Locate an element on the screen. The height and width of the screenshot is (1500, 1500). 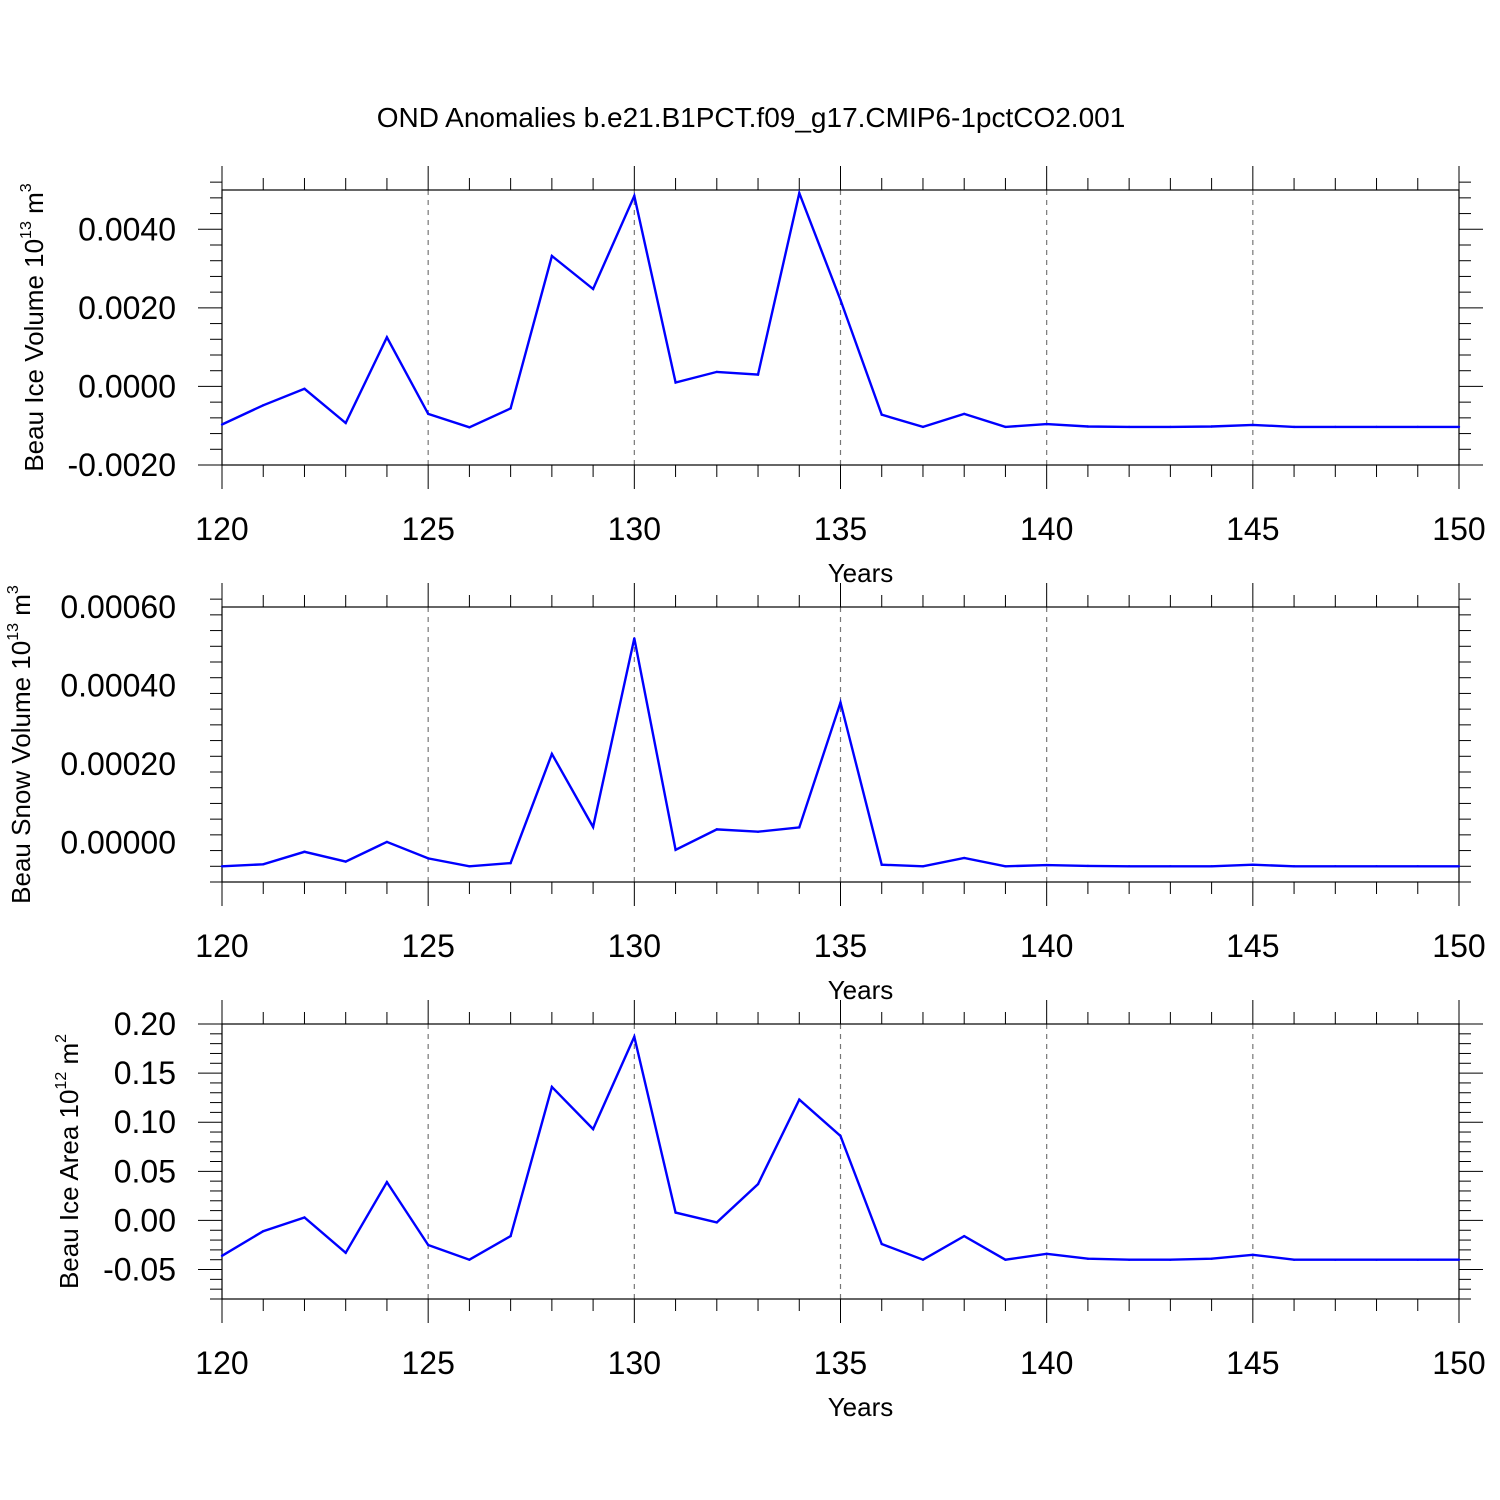
y-tick-label: 0.0000 is located at coordinates (127, 386).